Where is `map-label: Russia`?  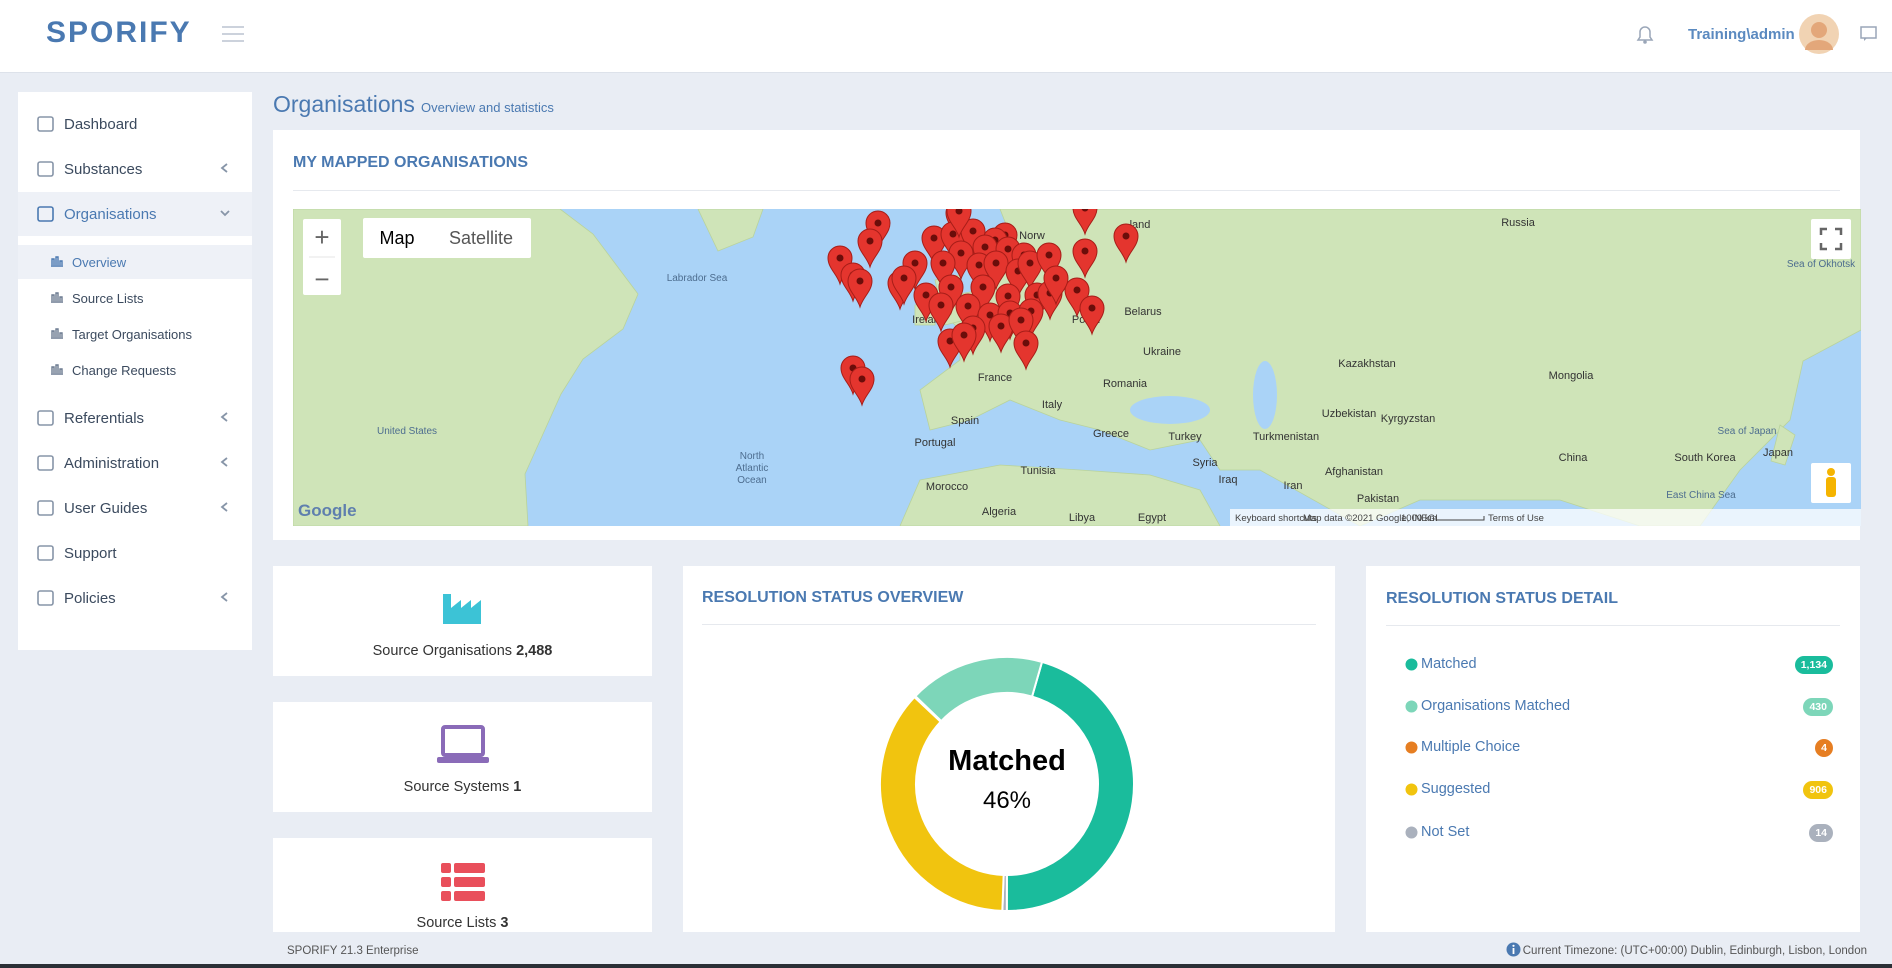
map-label: Russia is located at coordinates (1518, 223).